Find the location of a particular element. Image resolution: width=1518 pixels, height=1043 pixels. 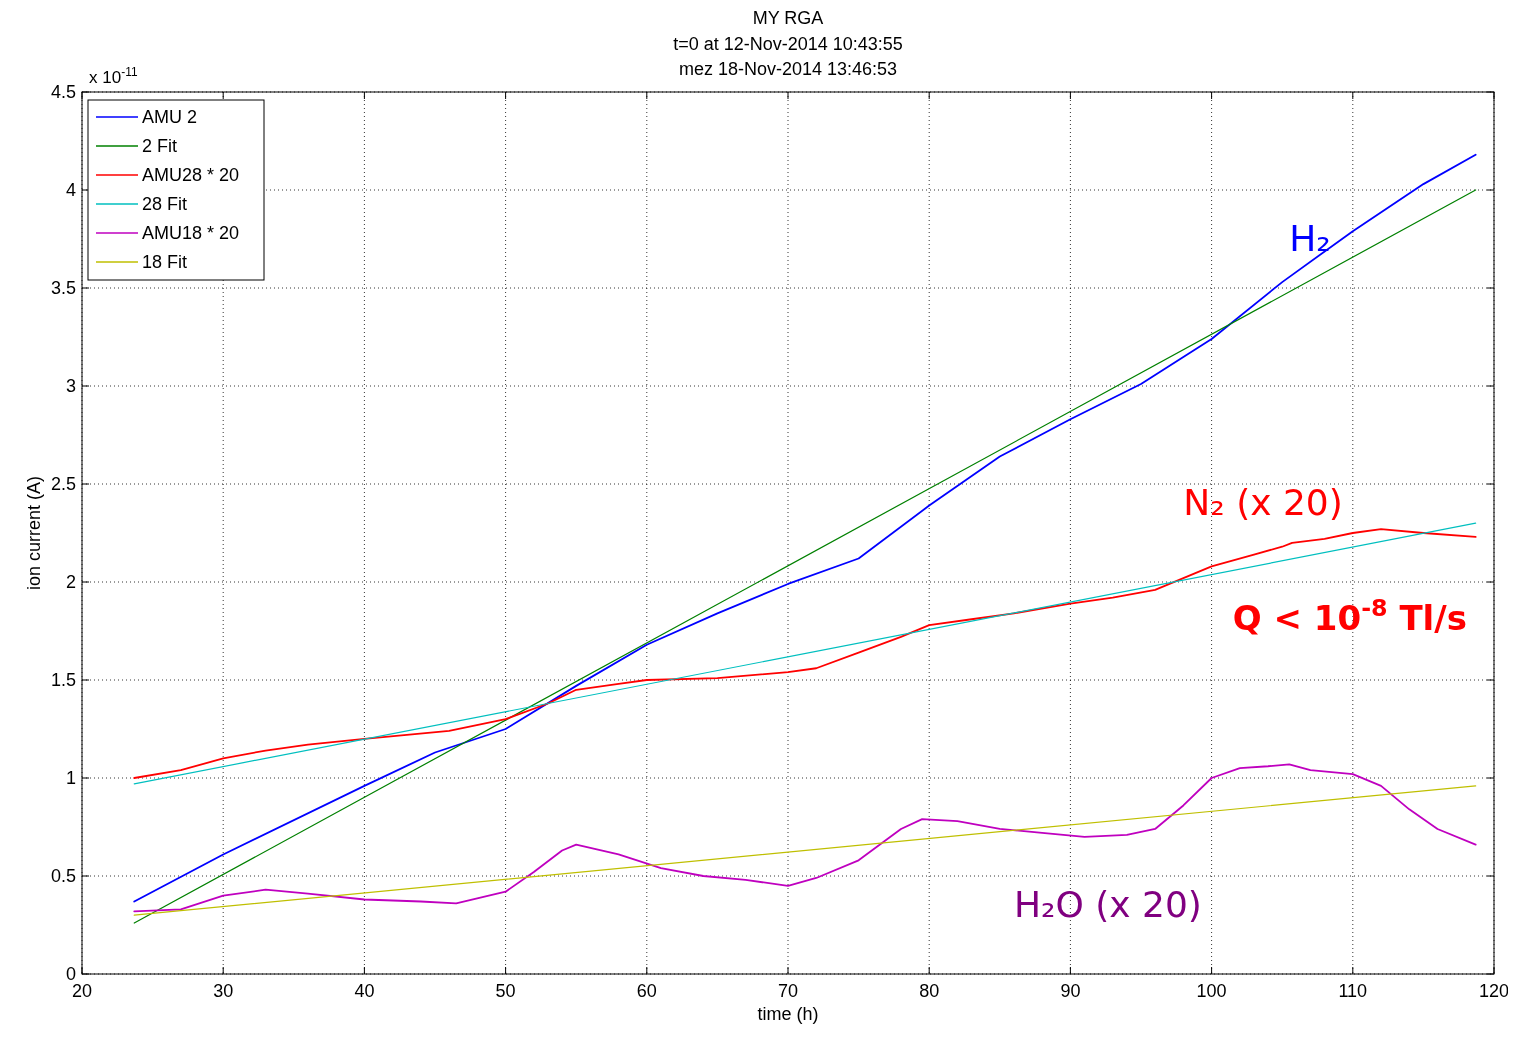

chart-subtitle: t=0 at 12-Nov-2014 10:43:55 mez 18-Nov-2014 13:46:53 is located at coordinates (788, 56).